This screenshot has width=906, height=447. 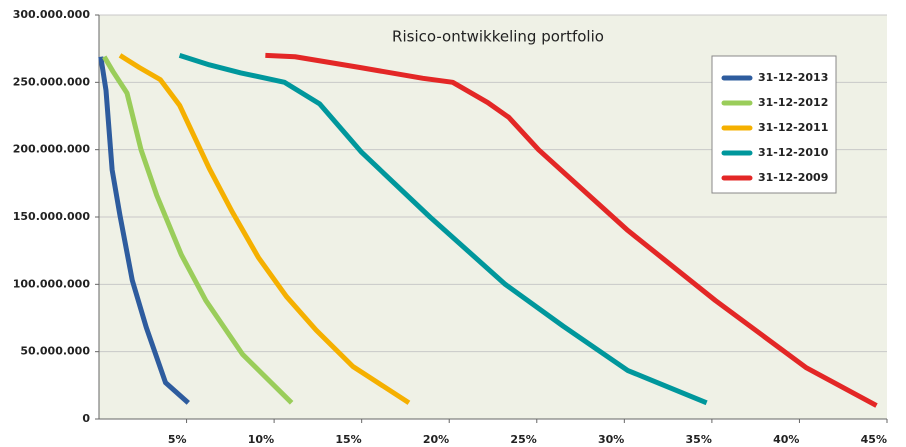 What do you see at coordinates (52, 283) in the screenshot?
I see `y-tick-label: 100.000.000` at bounding box center [52, 283].